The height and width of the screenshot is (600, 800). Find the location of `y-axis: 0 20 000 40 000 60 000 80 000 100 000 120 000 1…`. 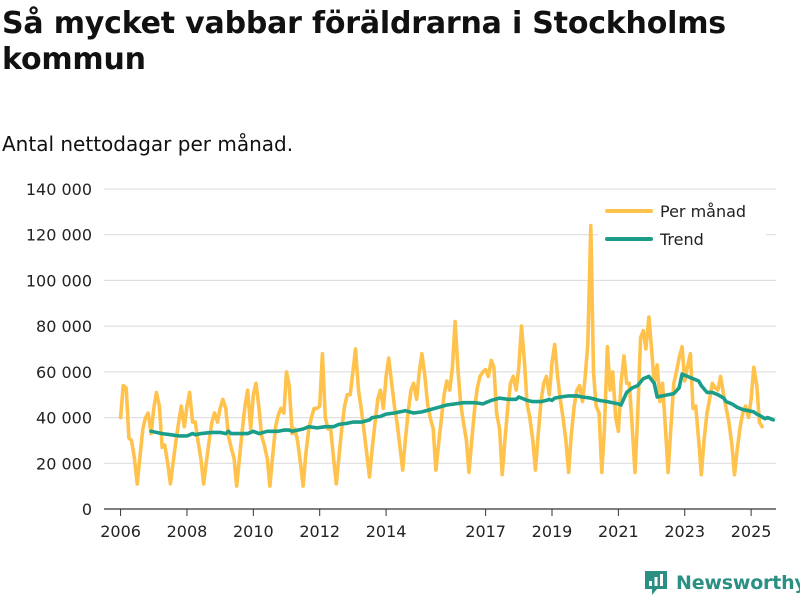

y-axis: 0 20 000 40 000 60 000 80 000 100 000 120 000 1… is located at coordinates (59, 349).